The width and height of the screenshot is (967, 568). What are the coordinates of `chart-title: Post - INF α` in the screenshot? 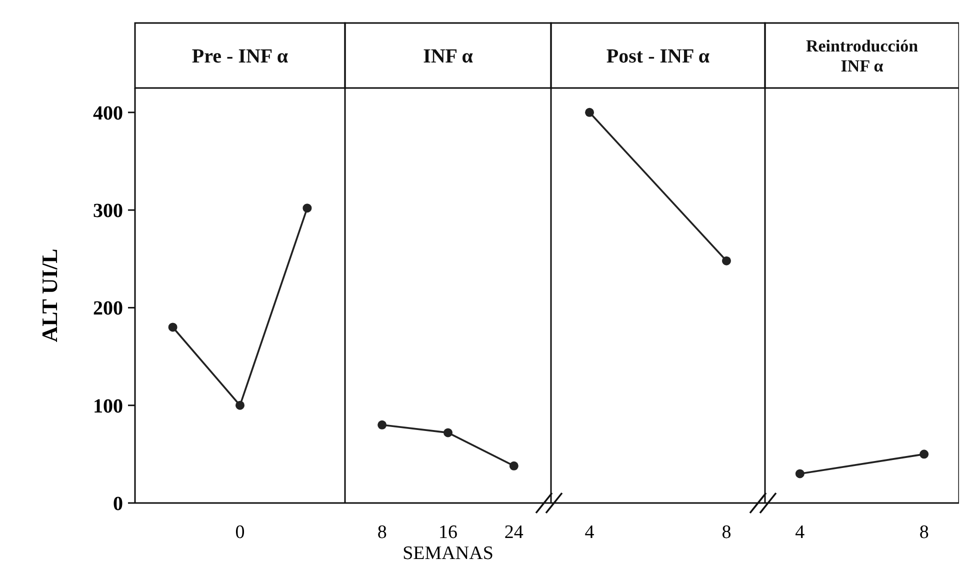 It's located at (658, 57).